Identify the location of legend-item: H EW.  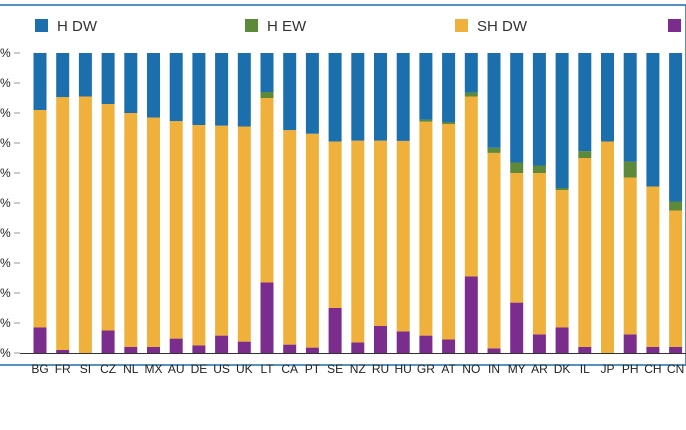
(276, 26).